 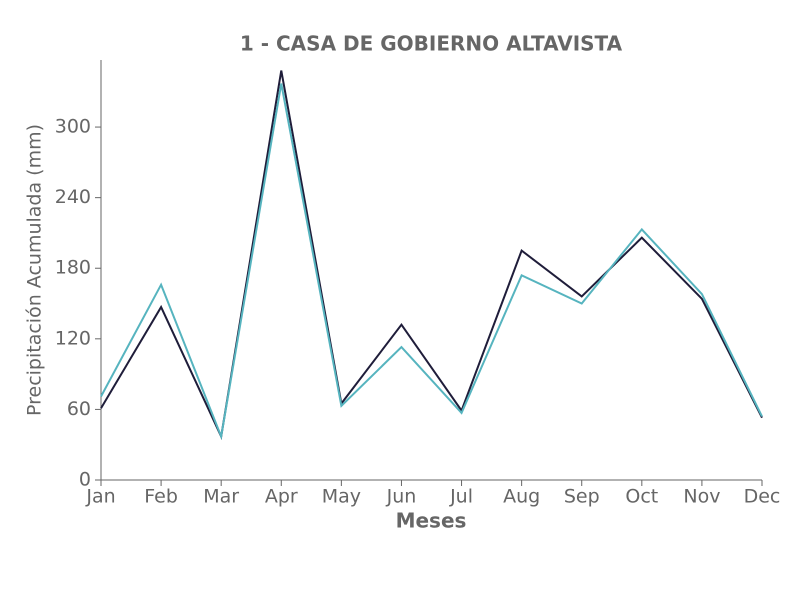 What do you see at coordinates (431, 44) in the screenshot?
I see `chart-title: 1 - CASA DE GOBIERNO ALTAVISTA` at bounding box center [431, 44].